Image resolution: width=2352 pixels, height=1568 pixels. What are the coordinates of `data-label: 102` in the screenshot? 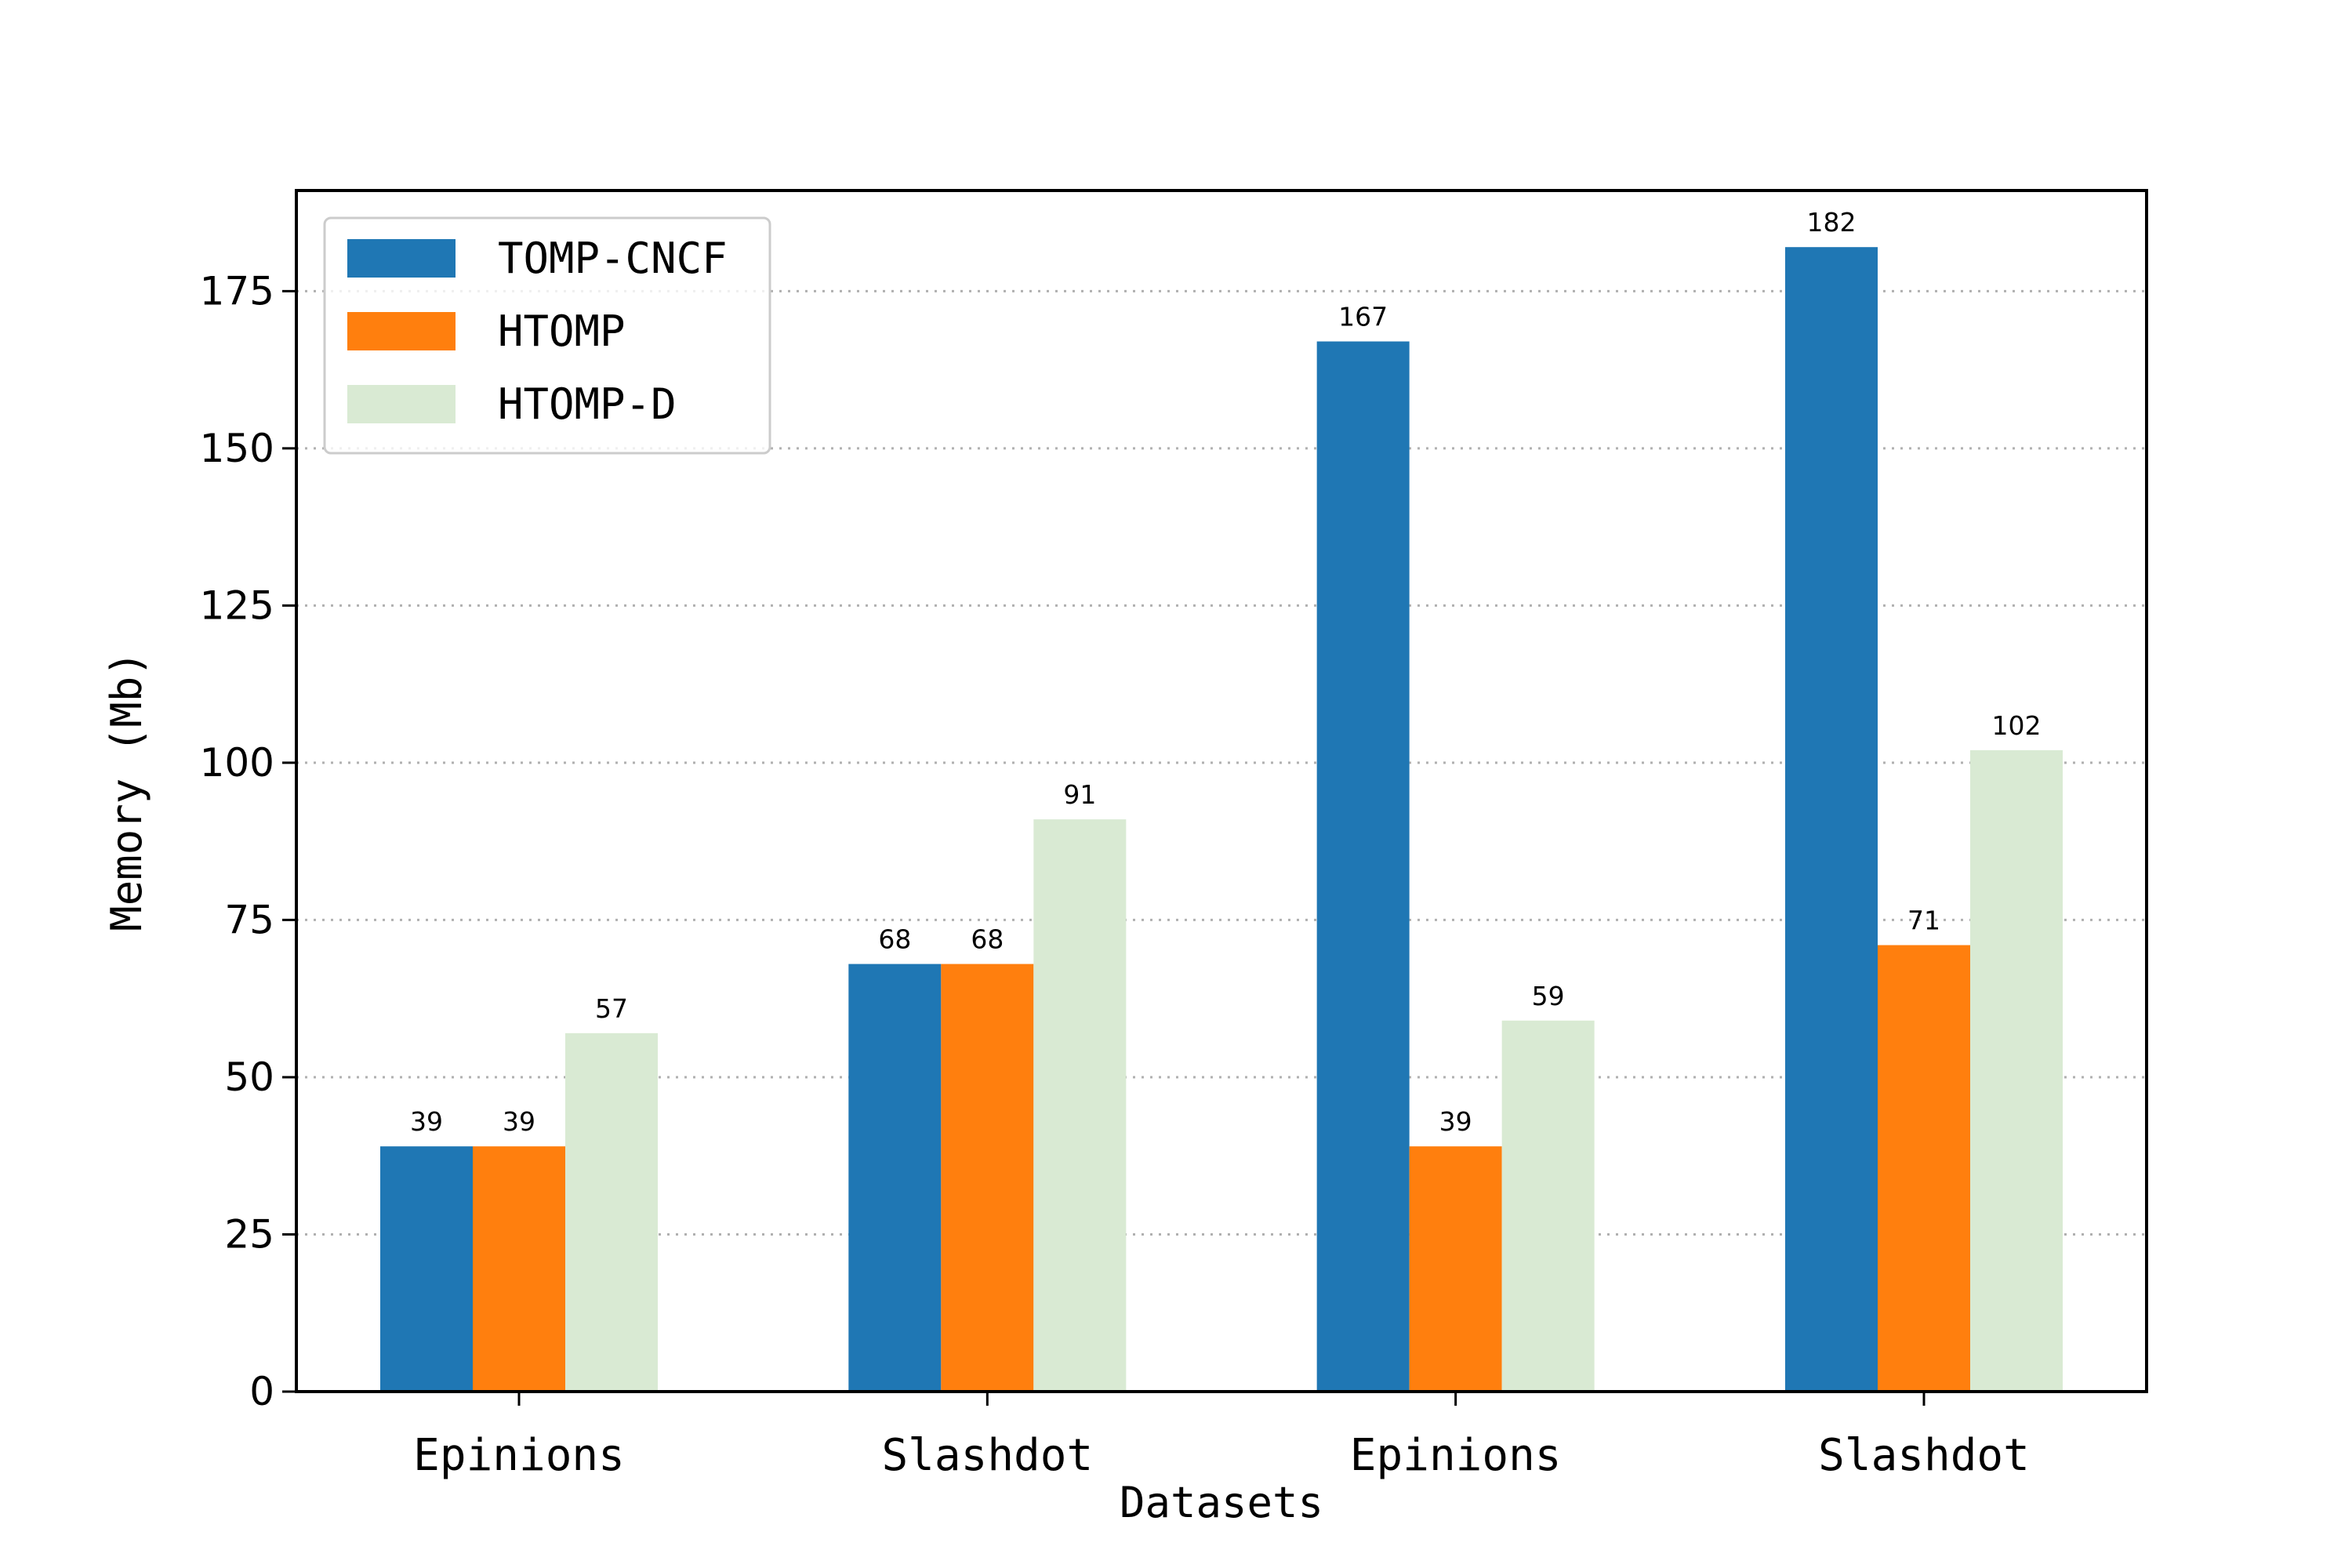 It's located at (2017, 725).